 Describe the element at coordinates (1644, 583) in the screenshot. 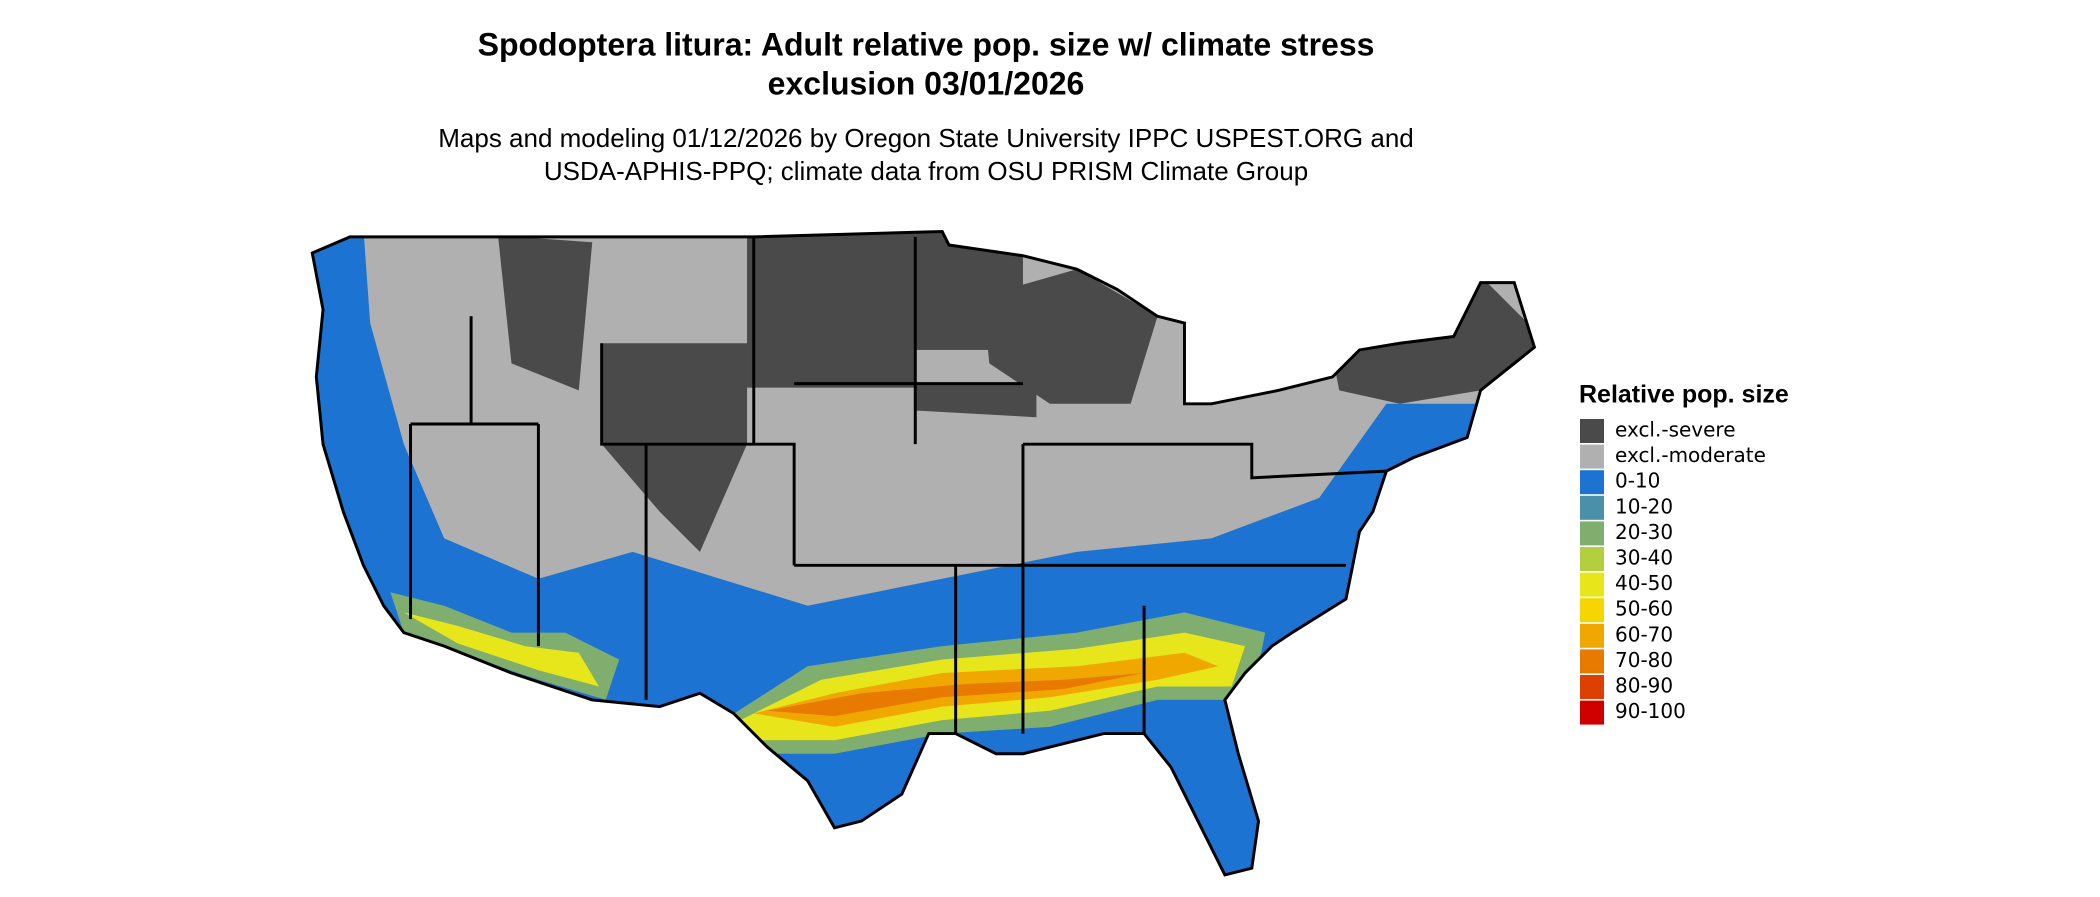

I see `legend-label: 40-50` at that location.